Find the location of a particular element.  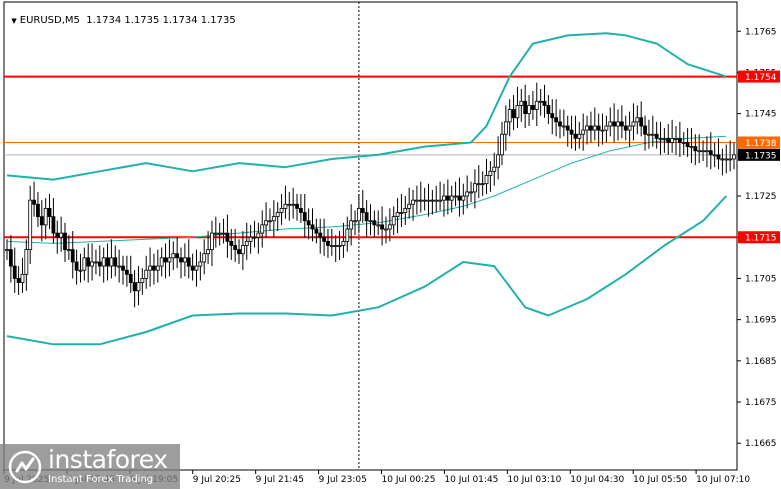

y-tick-label: 1.1675 is located at coordinates (761, 403).